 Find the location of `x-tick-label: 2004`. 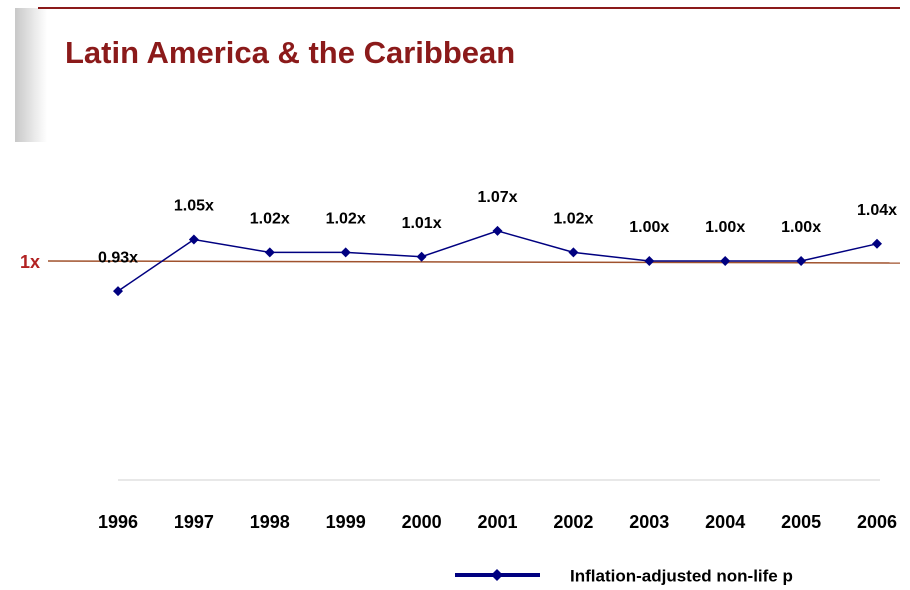

x-tick-label: 2004 is located at coordinates (725, 522).